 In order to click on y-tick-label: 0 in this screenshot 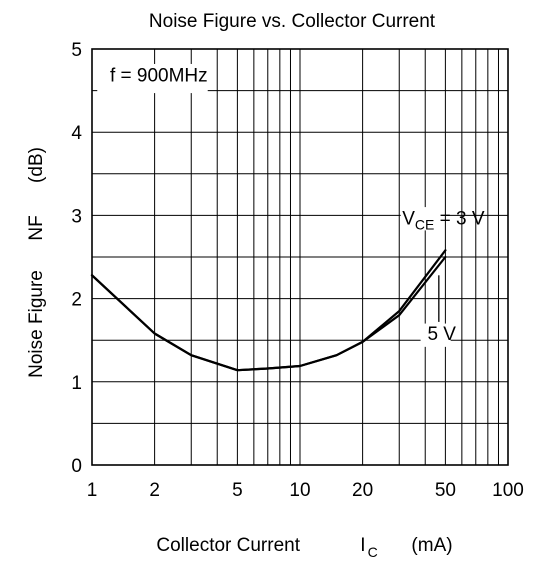, I will do `click(76, 466)`.